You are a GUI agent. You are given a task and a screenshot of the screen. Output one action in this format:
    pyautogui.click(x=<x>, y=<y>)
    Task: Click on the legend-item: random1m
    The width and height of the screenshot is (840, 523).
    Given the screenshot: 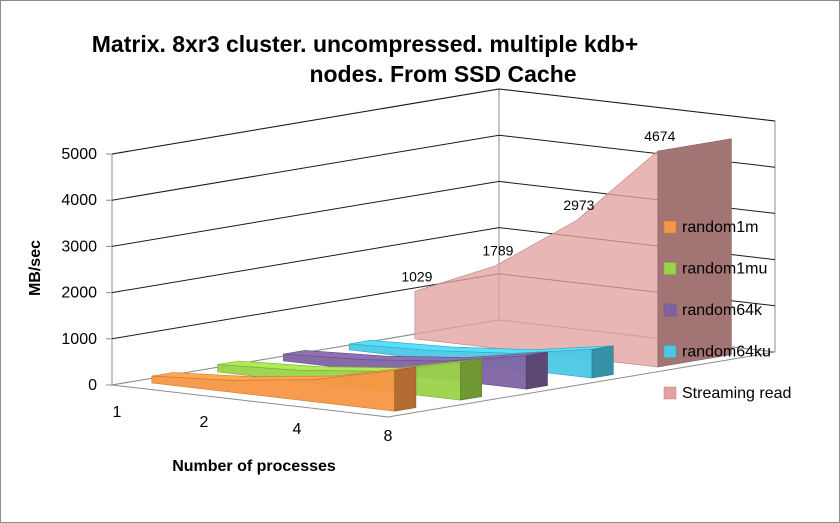 What is the action you would take?
    pyautogui.click(x=710, y=227)
    